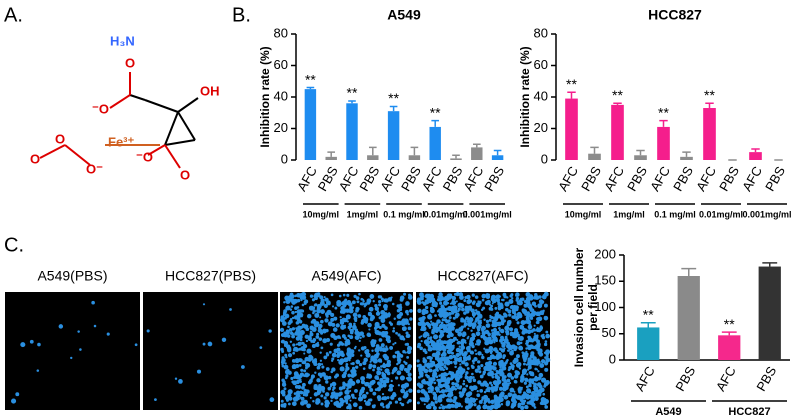 This screenshot has height=420, width=797. Describe the element at coordinates (648, 314) in the screenshot. I see `significance: **` at that location.